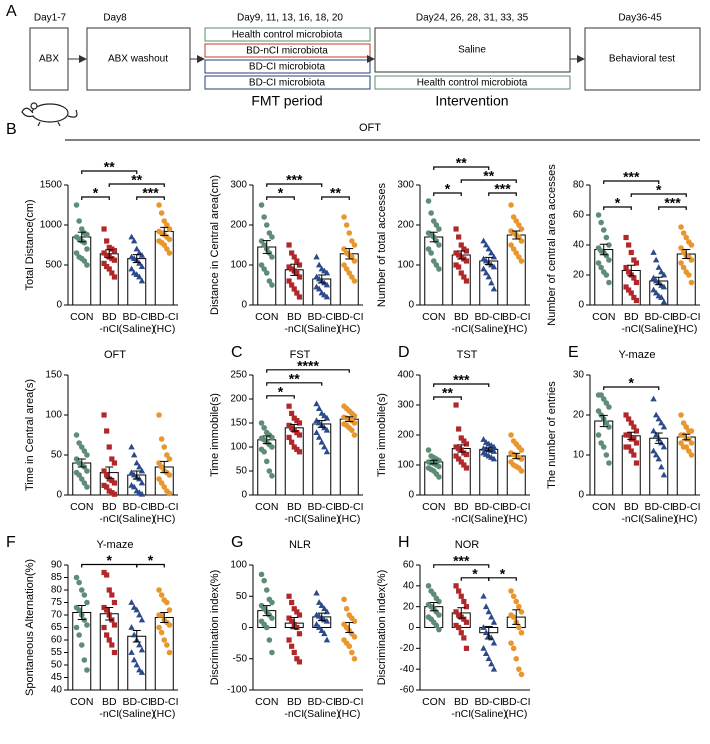 This screenshot has width=710, height=744. What do you see at coordinates (300, 355) in the screenshot?
I see `chart-title: FST` at bounding box center [300, 355].